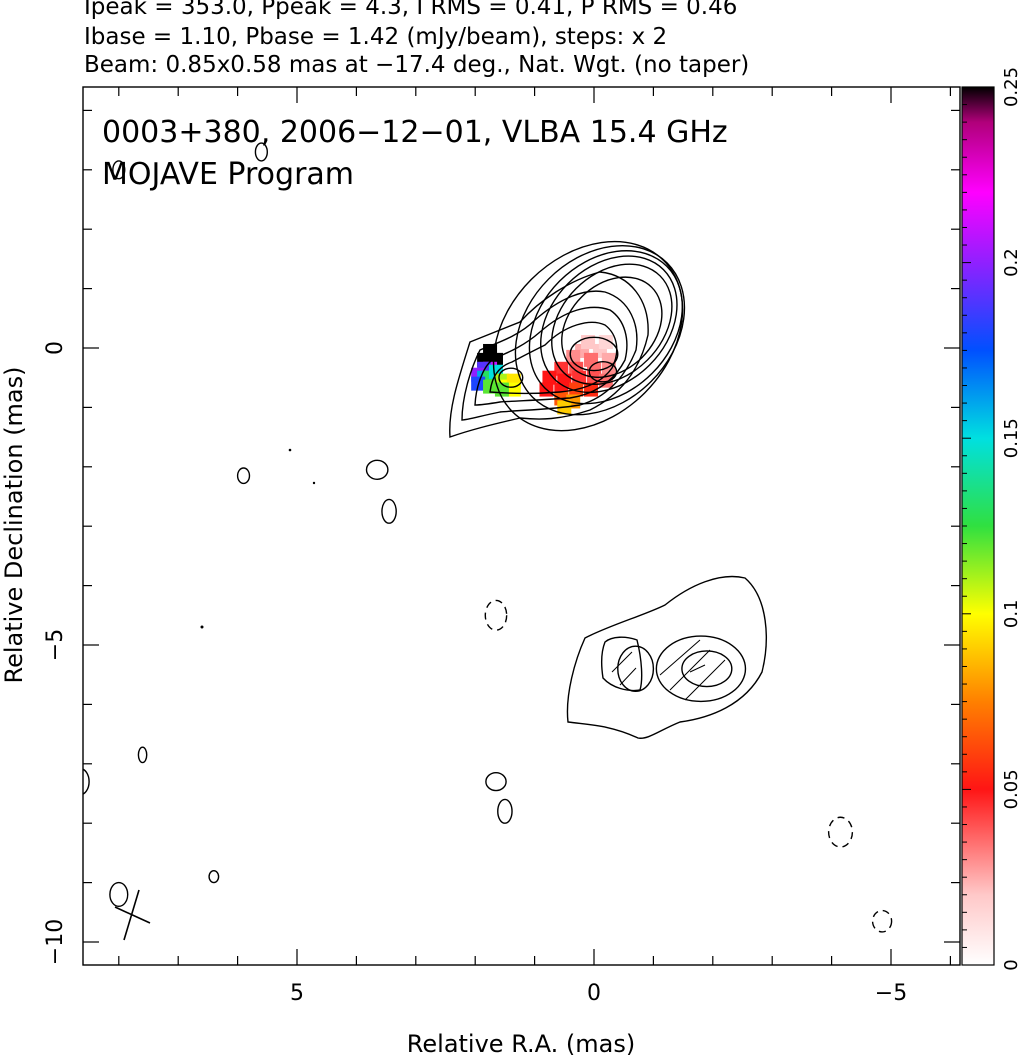 The height and width of the screenshot is (1060, 1022). What do you see at coordinates (1011, 789) in the screenshot?
I see `colorbar-tick-label: 0.05` at bounding box center [1011, 789].